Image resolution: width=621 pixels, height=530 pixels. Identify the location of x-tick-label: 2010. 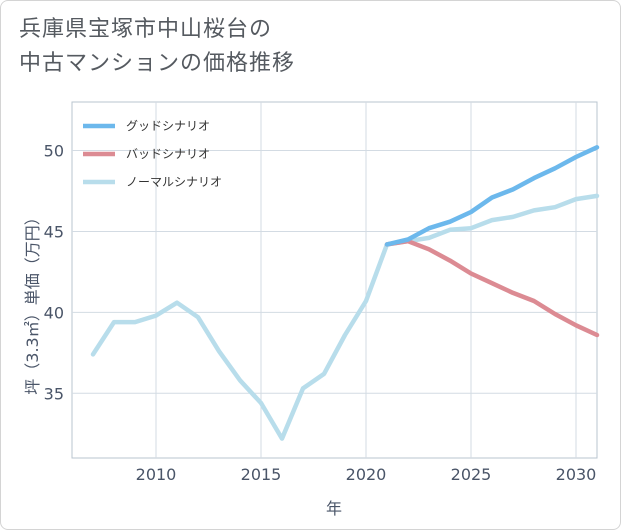
(156, 474).